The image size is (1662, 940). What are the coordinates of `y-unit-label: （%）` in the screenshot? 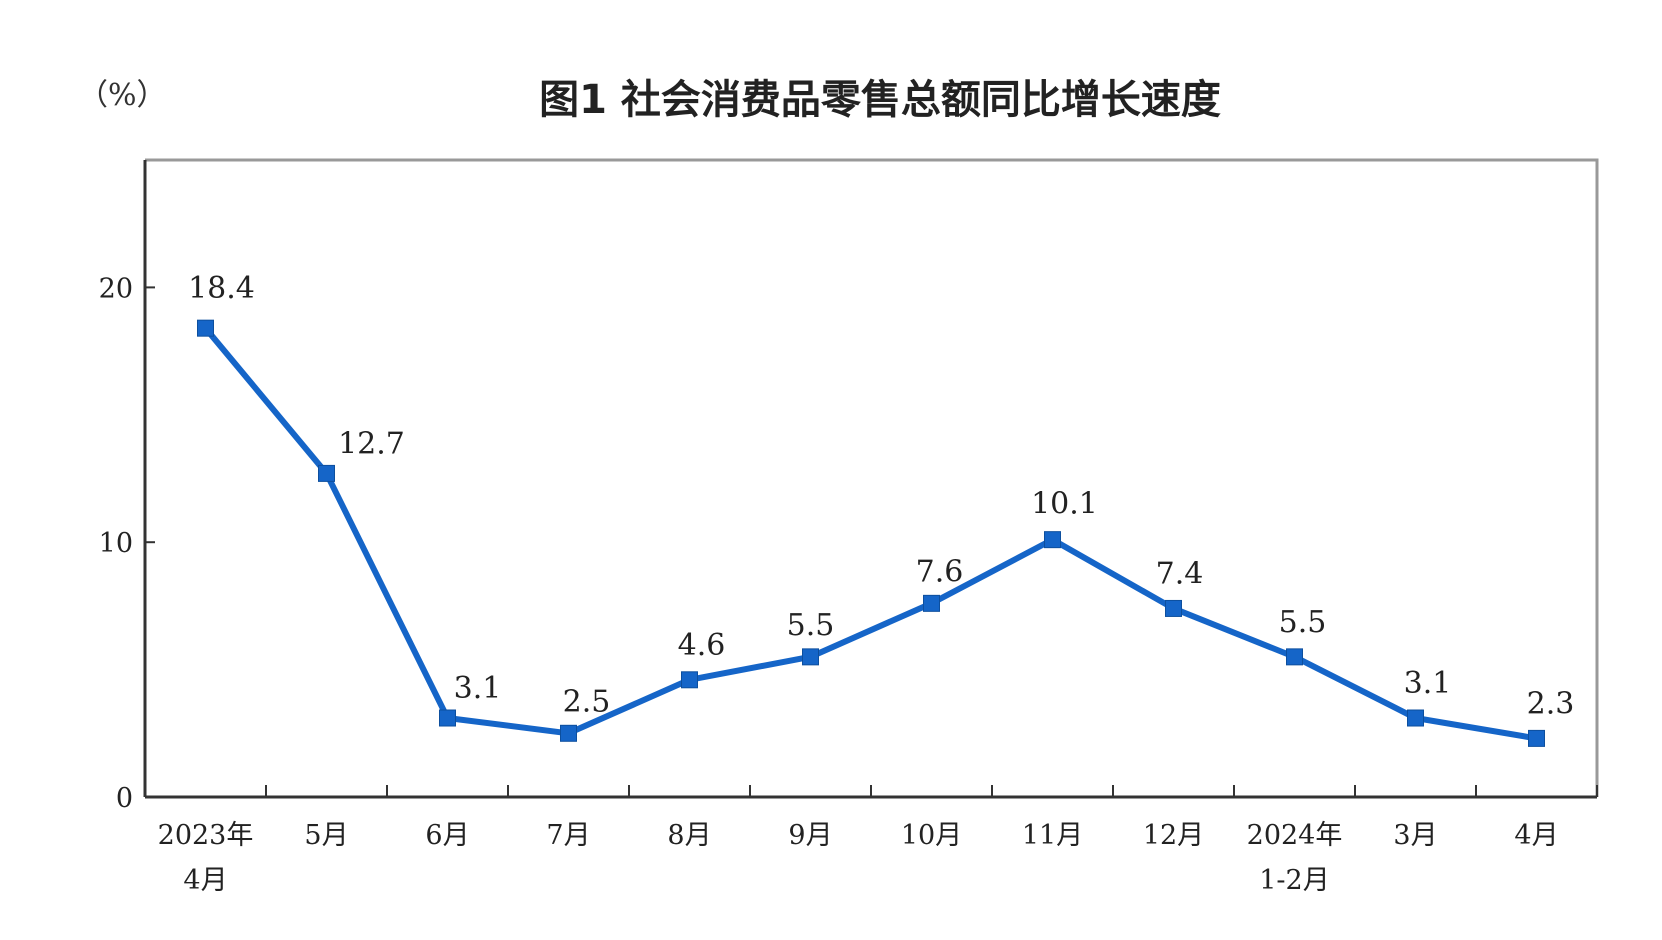 It's located at (122, 95).